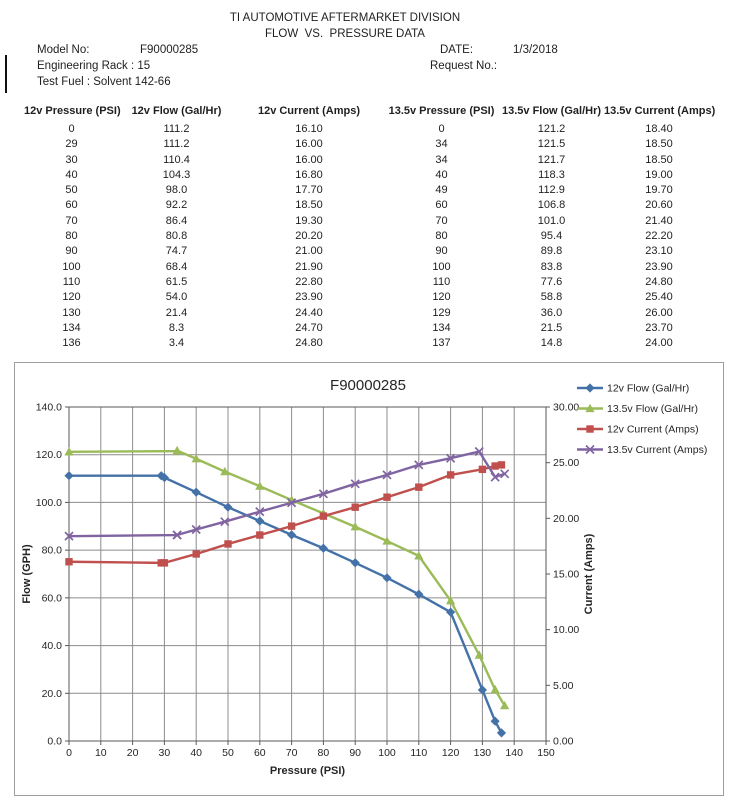  Describe the element at coordinates (71, 281) in the screenshot. I see `table-cell: 110` at that location.